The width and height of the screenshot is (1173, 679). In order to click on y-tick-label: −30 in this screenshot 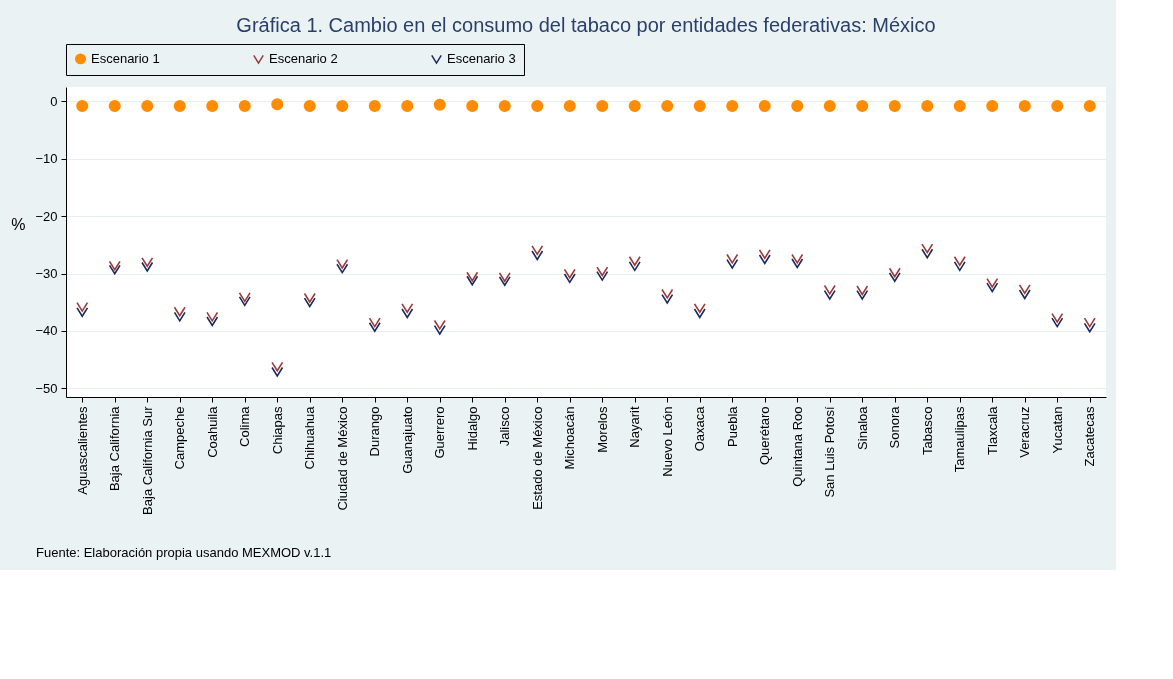, I will do `click(46, 274)`.